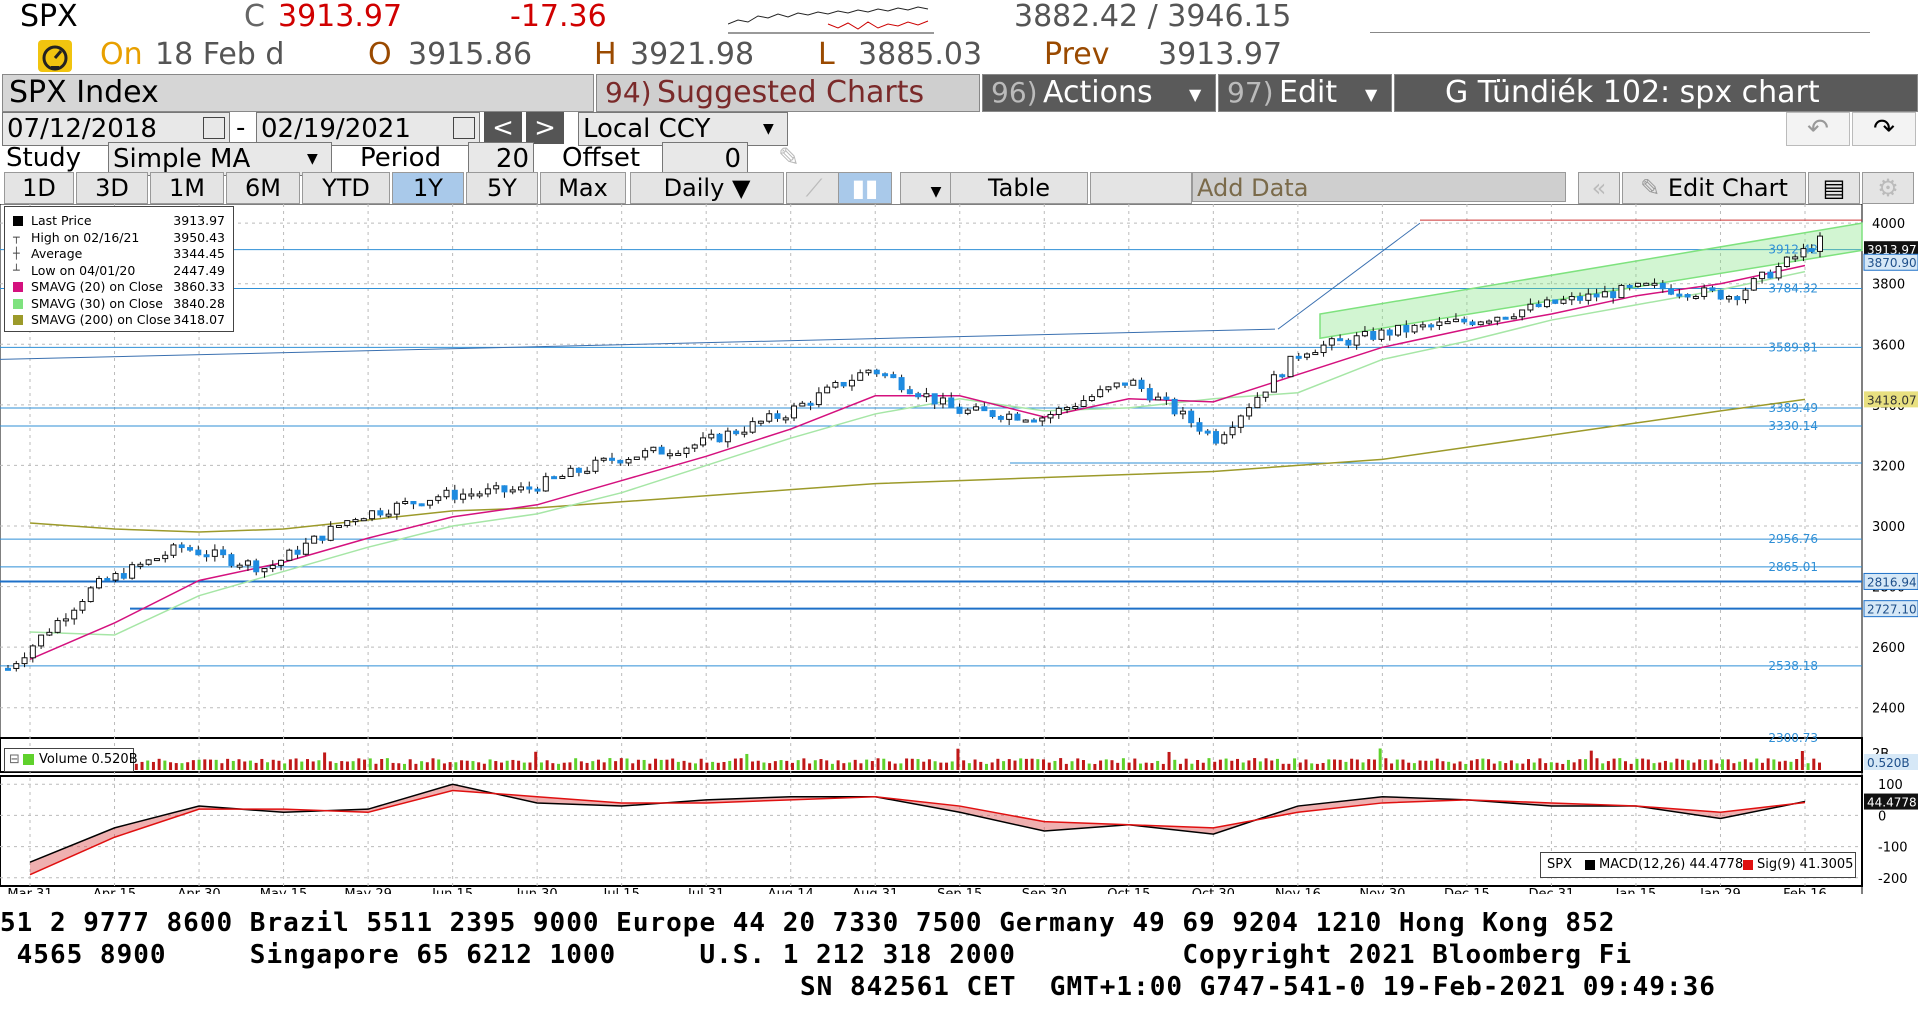  What do you see at coordinates (368, 129) in the screenshot?
I see `end-date-field: 02/19/2021` at bounding box center [368, 129].